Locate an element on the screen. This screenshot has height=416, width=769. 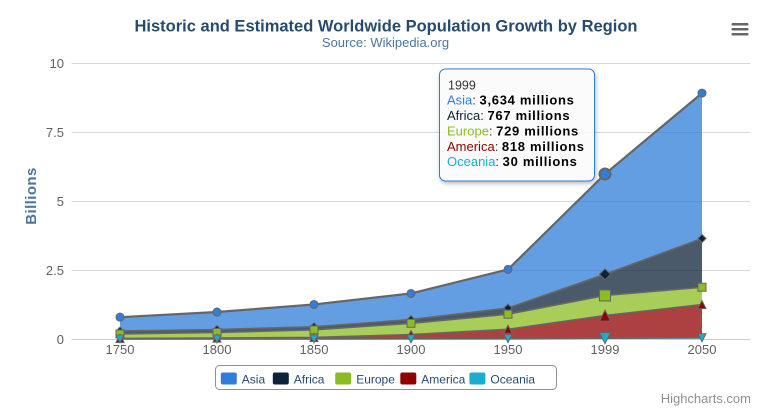
svg-text: Europe: 729 millions is located at coordinates (513, 131).